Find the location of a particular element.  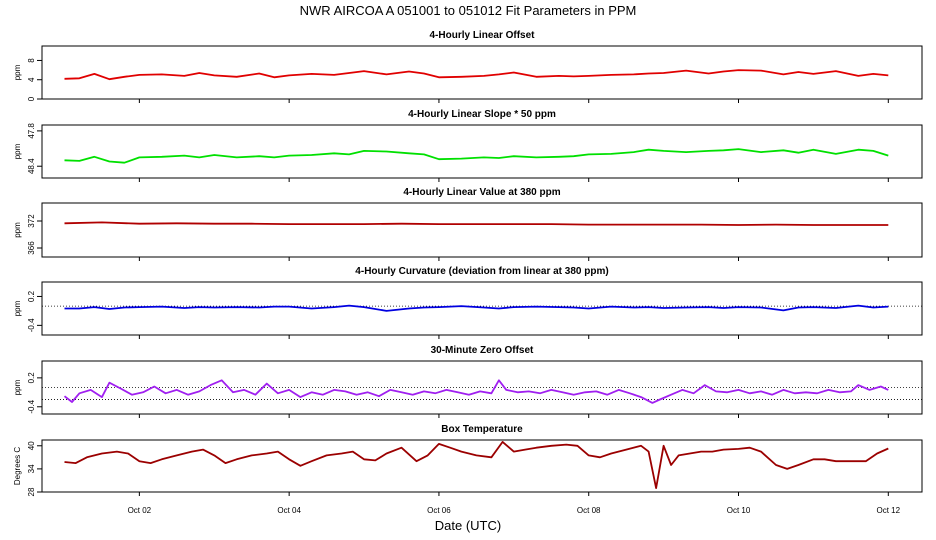

x-axis: Oct 02 Oct 04 Oct 06 Oct 08 Oct 10 Oct 12 is located at coordinates (514, 510).